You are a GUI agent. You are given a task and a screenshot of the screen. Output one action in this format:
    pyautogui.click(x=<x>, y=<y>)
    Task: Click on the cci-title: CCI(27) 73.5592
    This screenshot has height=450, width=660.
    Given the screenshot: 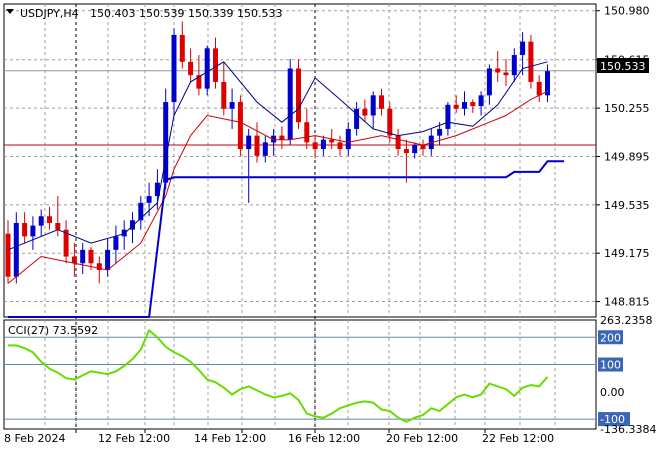 What is the action you would take?
    pyautogui.click(x=53, y=330)
    